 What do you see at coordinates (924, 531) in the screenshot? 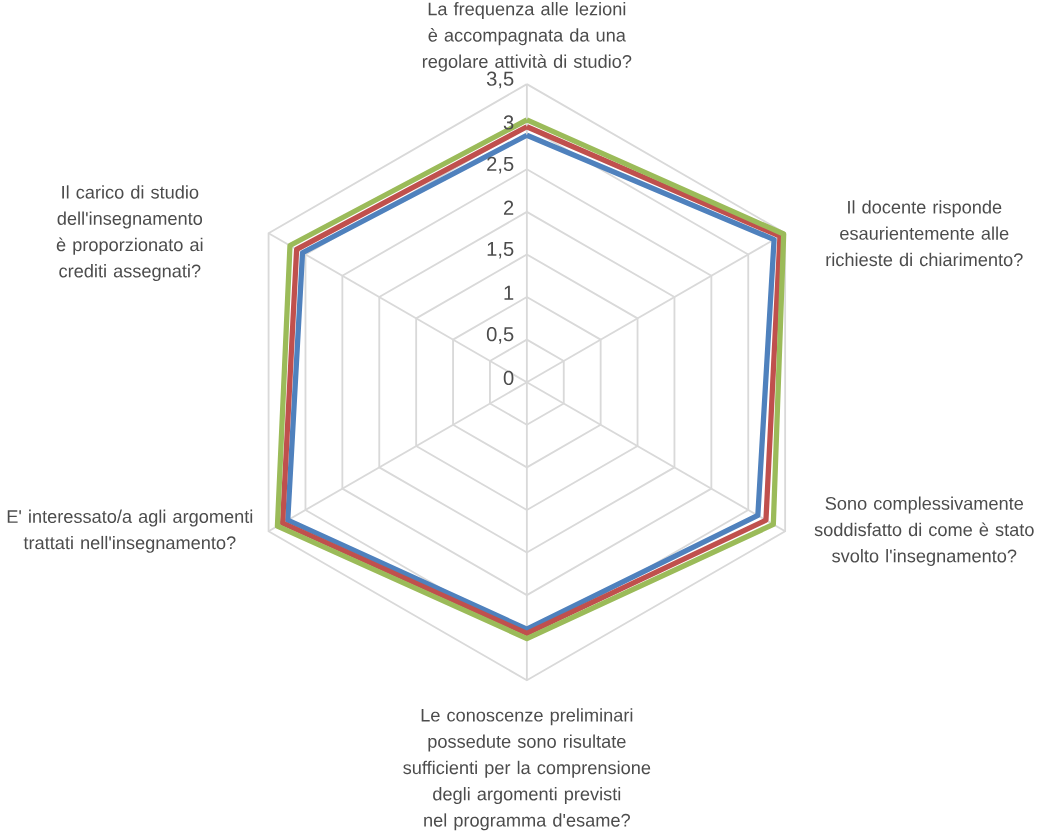
I see `spoke-label: Sono complessivamente soddisfatto di come è stato svolto l'insegnamento?` at bounding box center [924, 531].